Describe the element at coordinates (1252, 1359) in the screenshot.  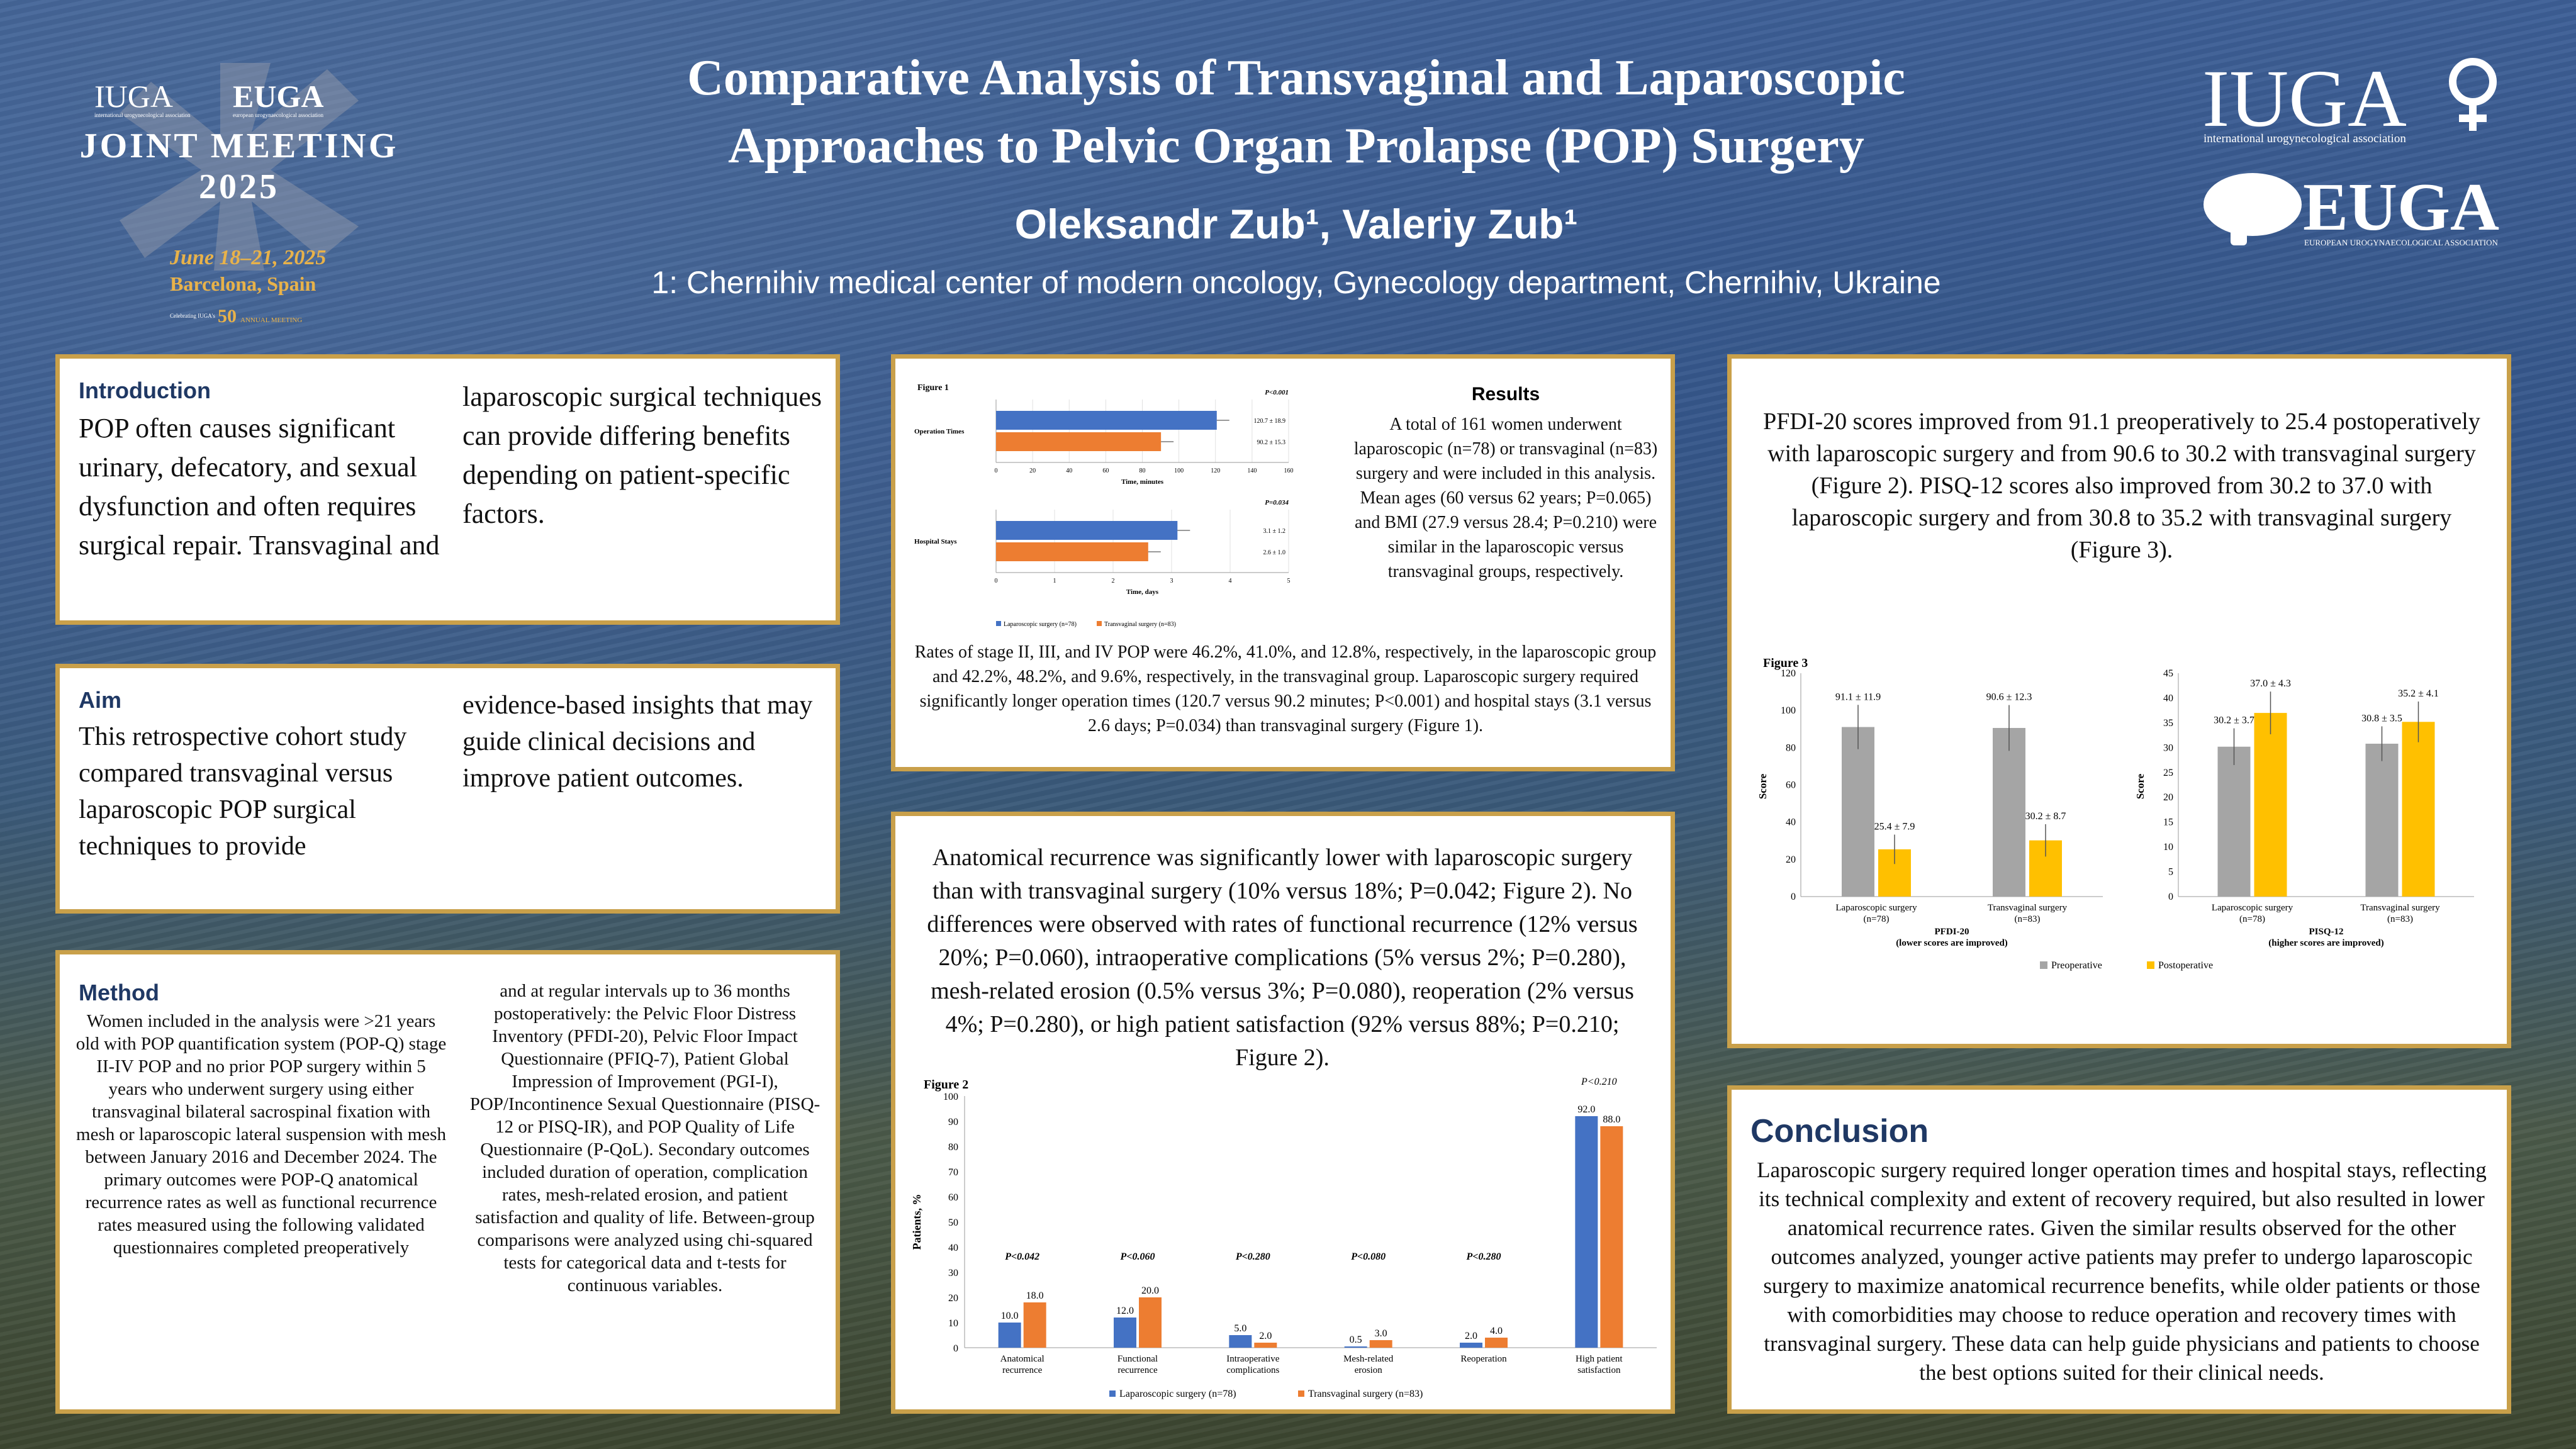
I see `fig2-category-label: Intraoperative` at that location.